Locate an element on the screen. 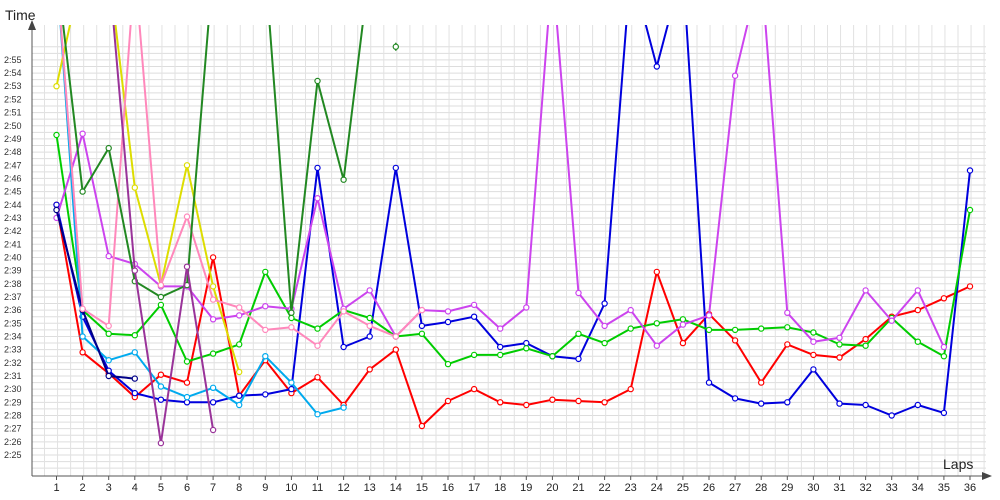  y-tick-label: 2:29 is located at coordinates (13, 402).